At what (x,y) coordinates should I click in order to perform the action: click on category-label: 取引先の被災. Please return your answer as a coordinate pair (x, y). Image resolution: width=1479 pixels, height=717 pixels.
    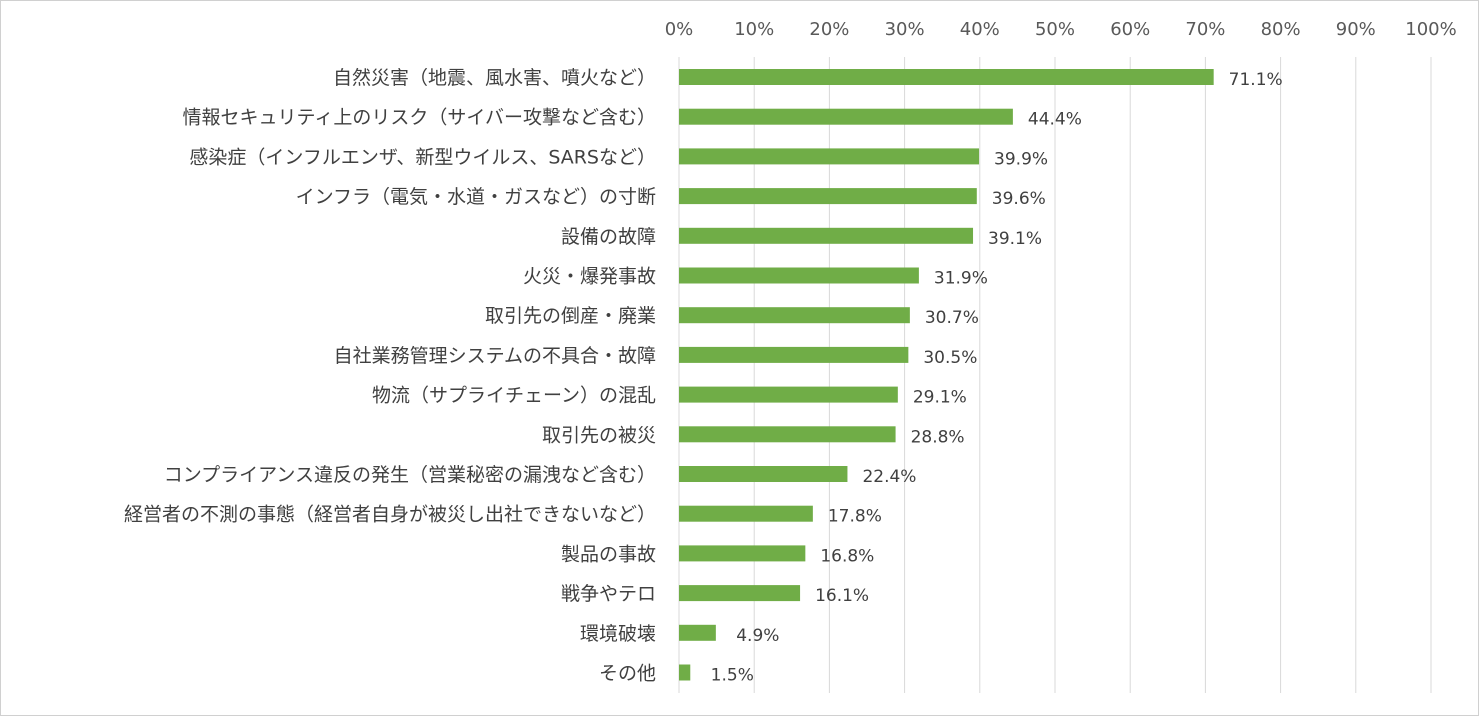
    Looking at the image, I should click on (599, 435).